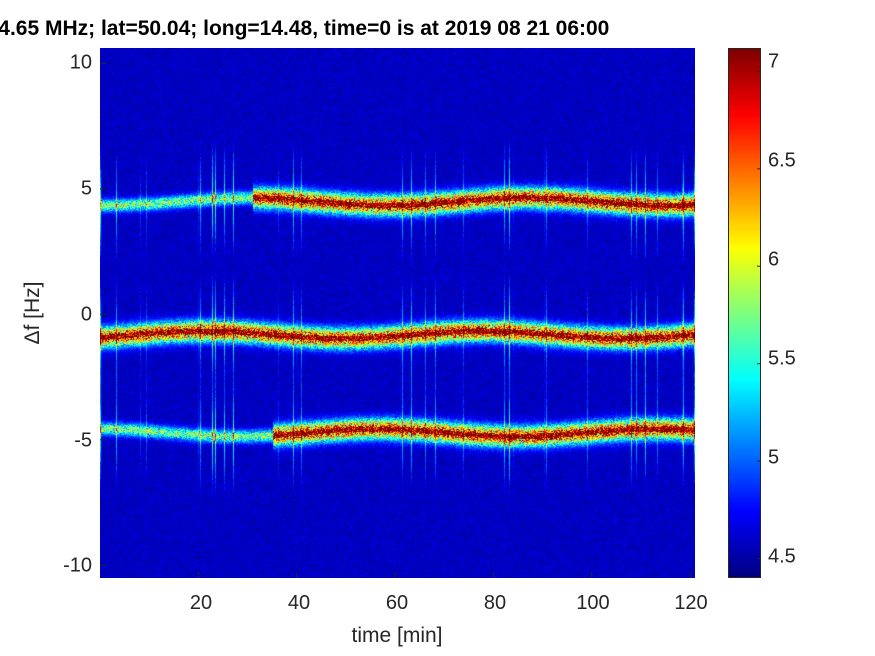 The width and height of the screenshot is (875, 656). Describe the element at coordinates (495, 603) in the screenshot. I see `x-tick-label: 80` at that location.